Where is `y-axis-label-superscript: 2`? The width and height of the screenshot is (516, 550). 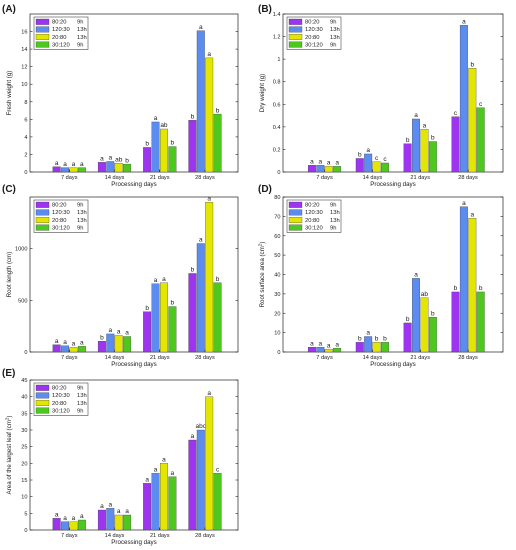
y-axis-label-superscript: 2 is located at coordinates (260, 244).